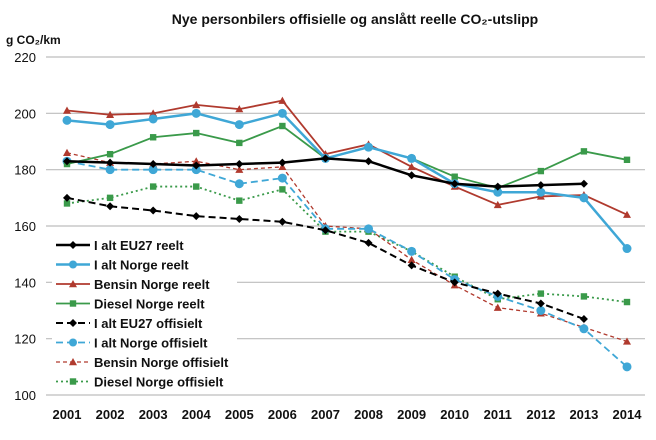 The height and width of the screenshot is (440, 656). What do you see at coordinates (152, 284) in the screenshot?
I see `legend-label: Bensin Norge reelt` at bounding box center [152, 284].